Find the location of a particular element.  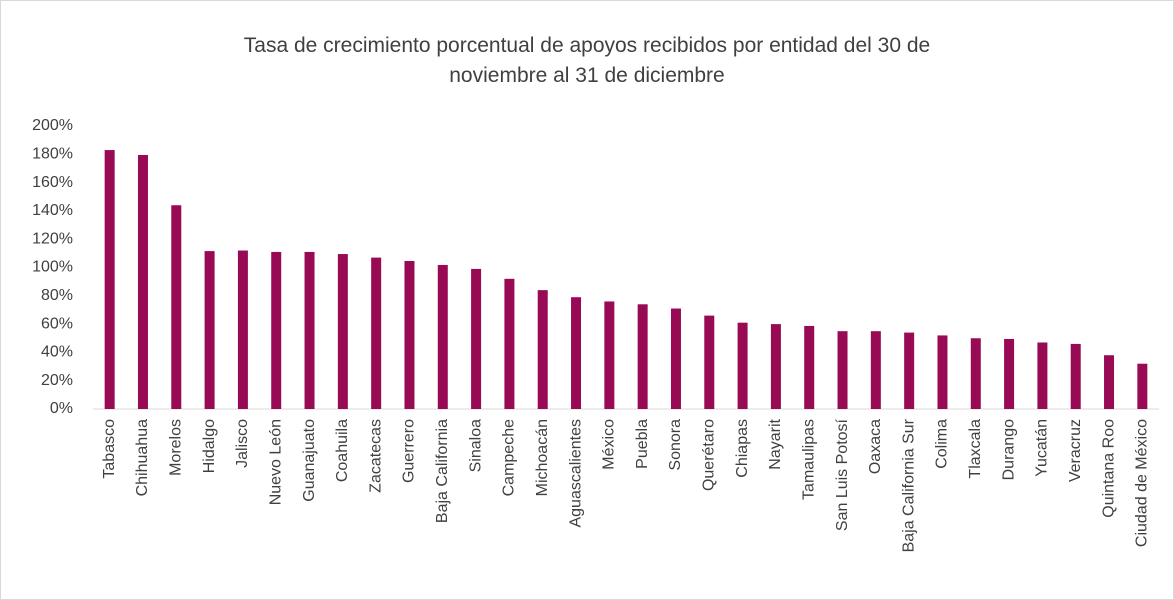

x-tick-label: Durango is located at coordinates (1008, 449).